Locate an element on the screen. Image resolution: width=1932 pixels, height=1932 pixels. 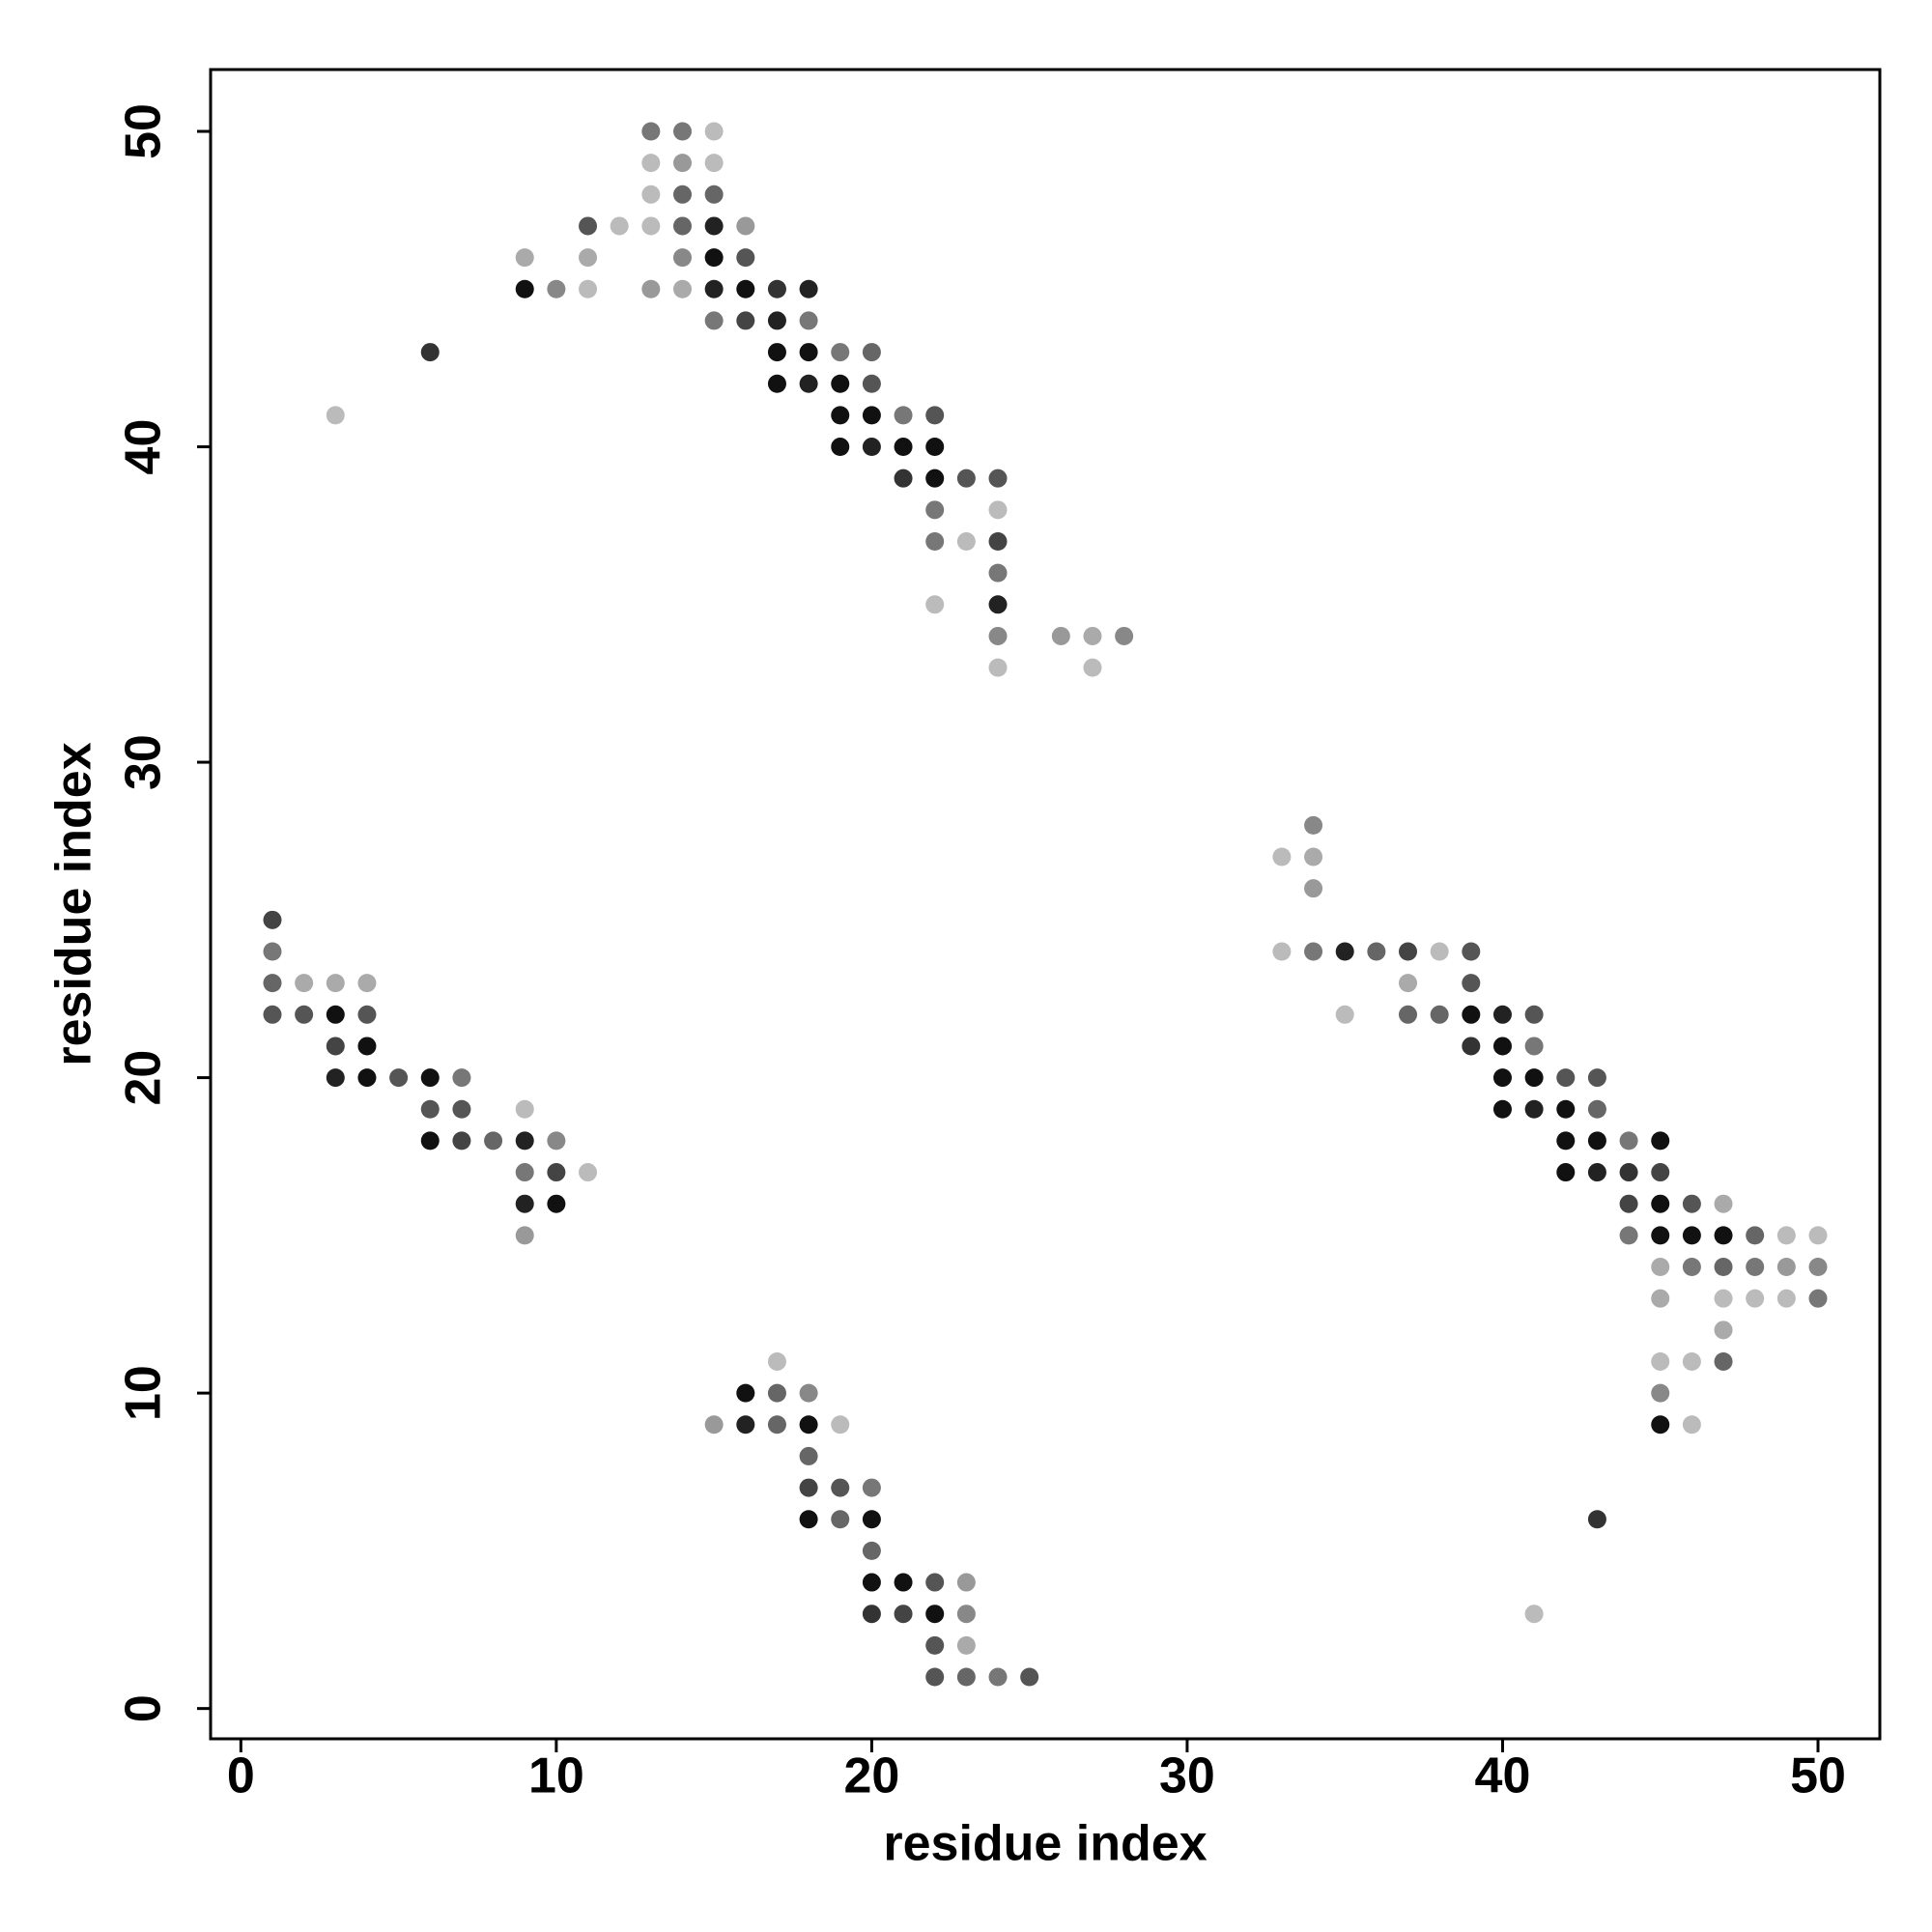
x-tick-label: 50 is located at coordinates (1818, 1776).